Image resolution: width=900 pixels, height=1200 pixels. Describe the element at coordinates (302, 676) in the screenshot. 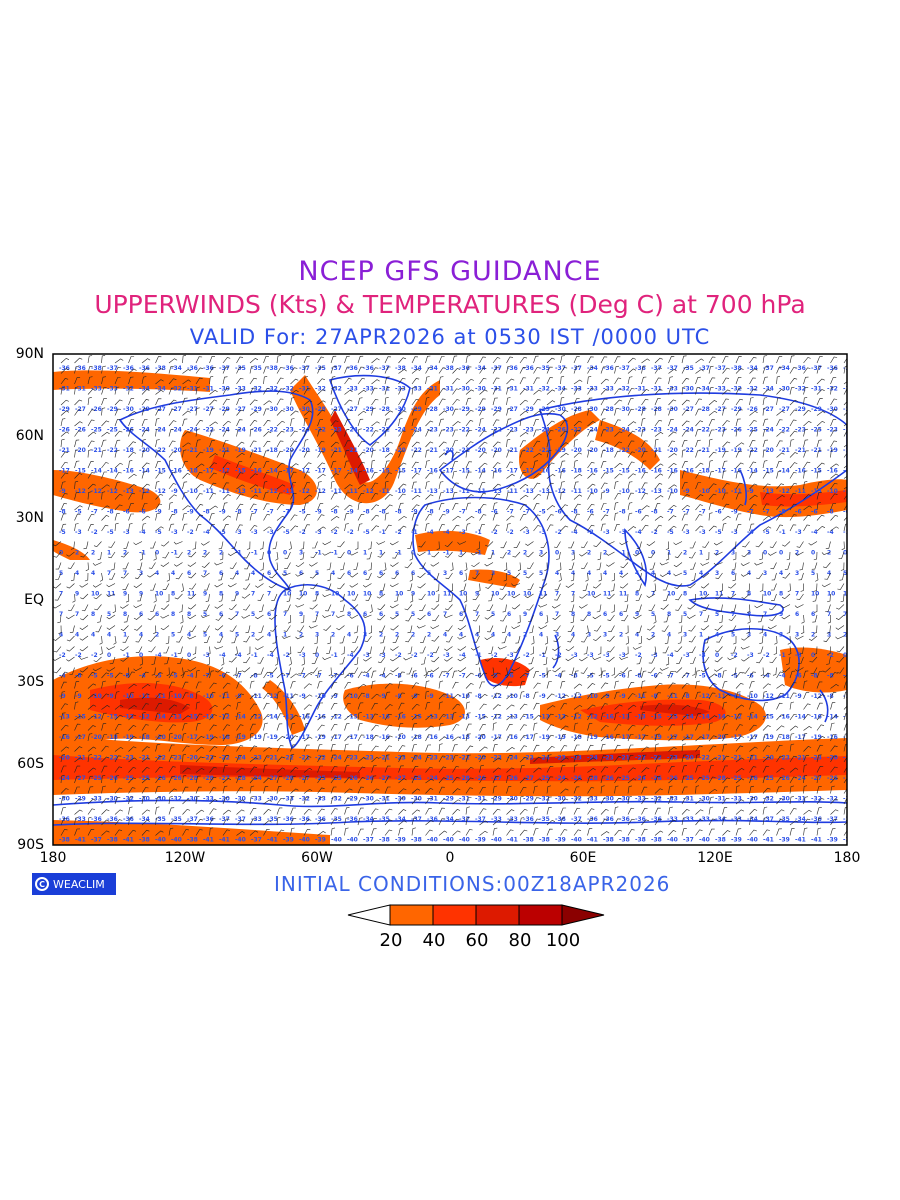

I see `isotherm-value: -7` at that location.